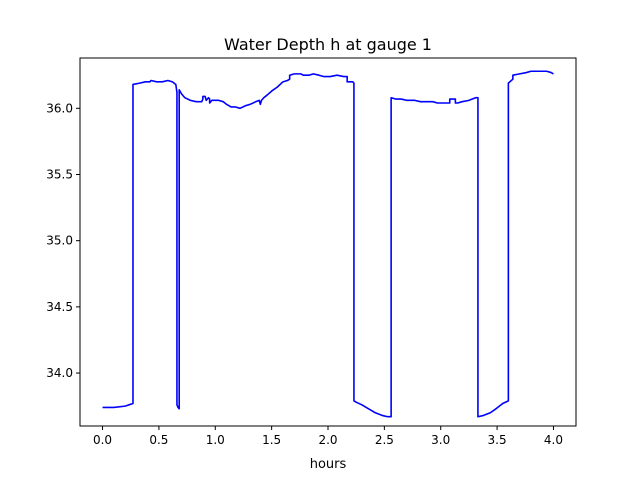 The height and width of the screenshot is (484, 640). What do you see at coordinates (327, 440) in the screenshot?
I see `x-tick-label: 2.0` at bounding box center [327, 440].